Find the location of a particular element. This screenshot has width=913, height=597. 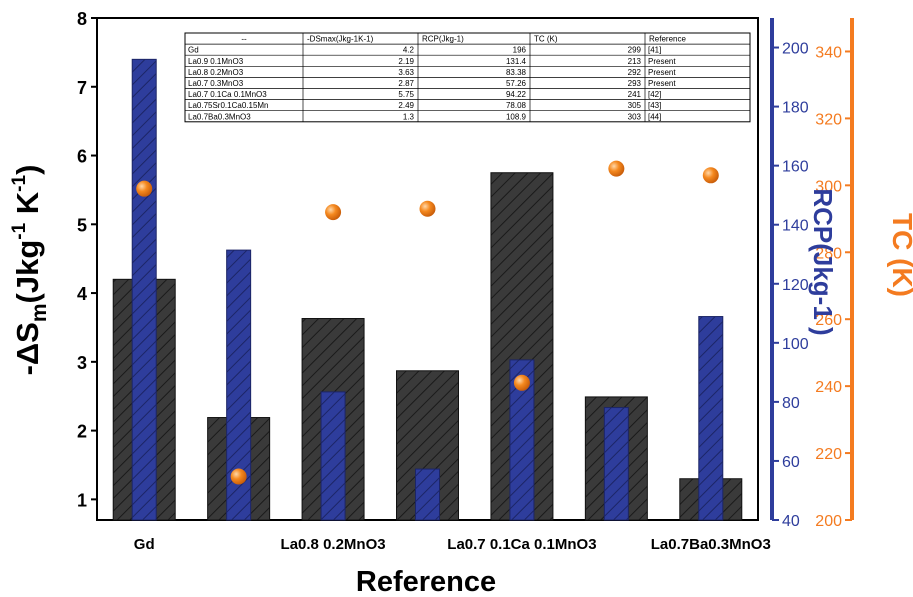

left-axis-tick-label: 3 is located at coordinates (82, 363).